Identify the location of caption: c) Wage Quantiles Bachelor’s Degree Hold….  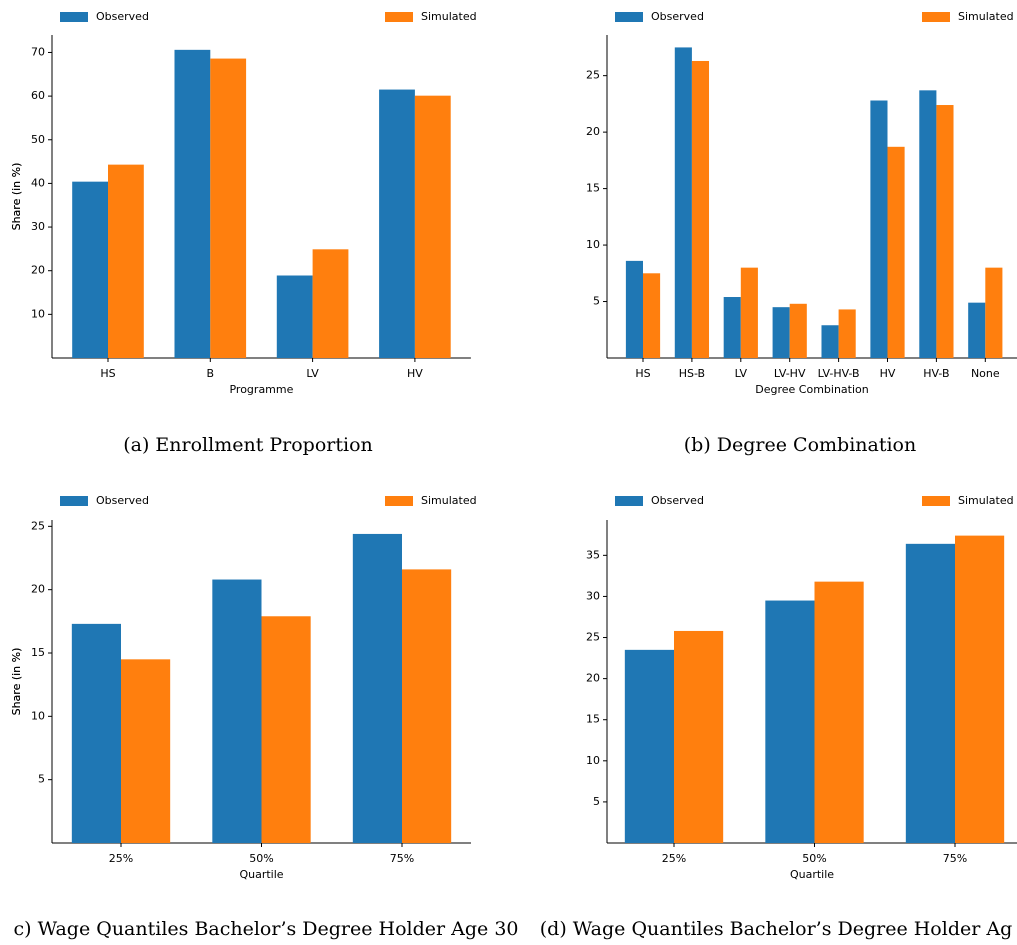
(266, 929).